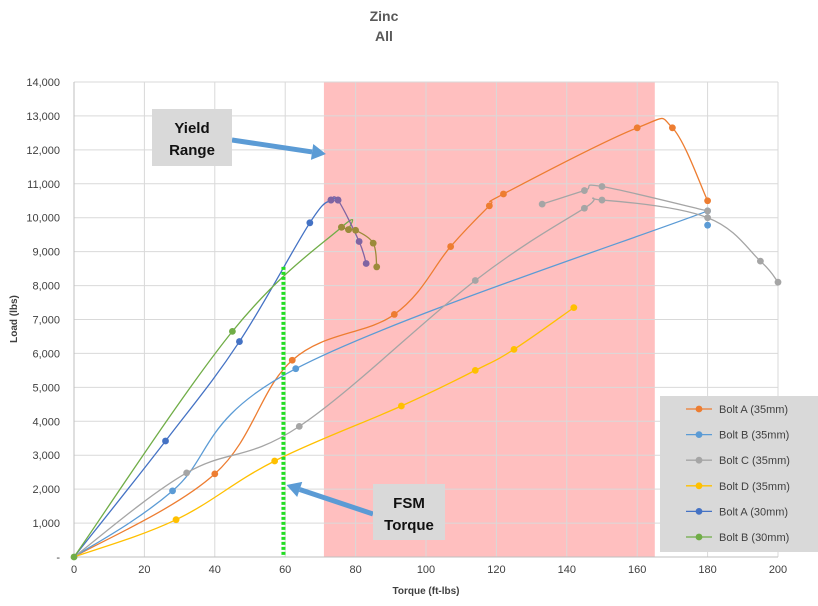 Image resolution: width=818 pixels, height=606 pixels. What do you see at coordinates (754, 461) in the screenshot?
I see `legend-label: Bolt C (35mm)` at bounding box center [754, 461].